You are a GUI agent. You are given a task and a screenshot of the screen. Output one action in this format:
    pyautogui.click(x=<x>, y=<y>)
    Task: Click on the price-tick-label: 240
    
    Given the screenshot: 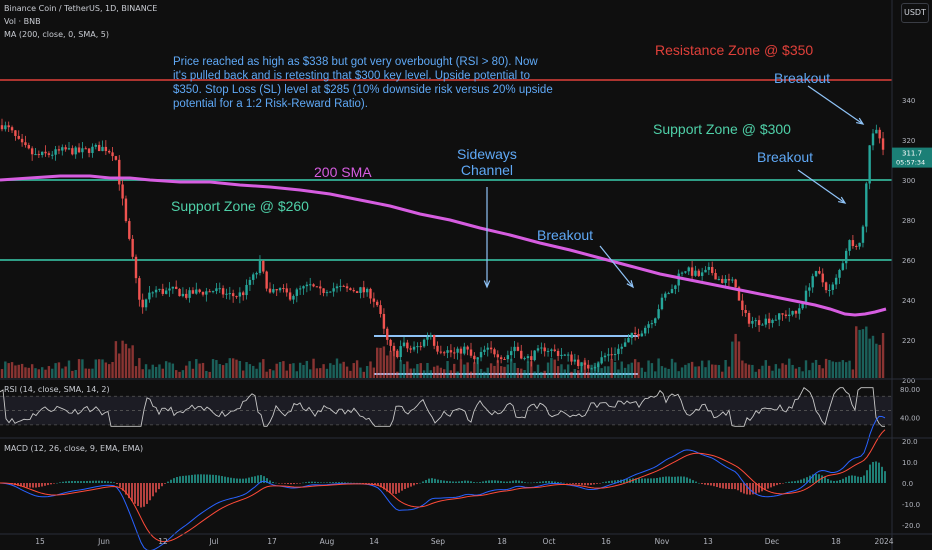 What is the action you would take?
    pyautogui.click(x=908, y=301)
    